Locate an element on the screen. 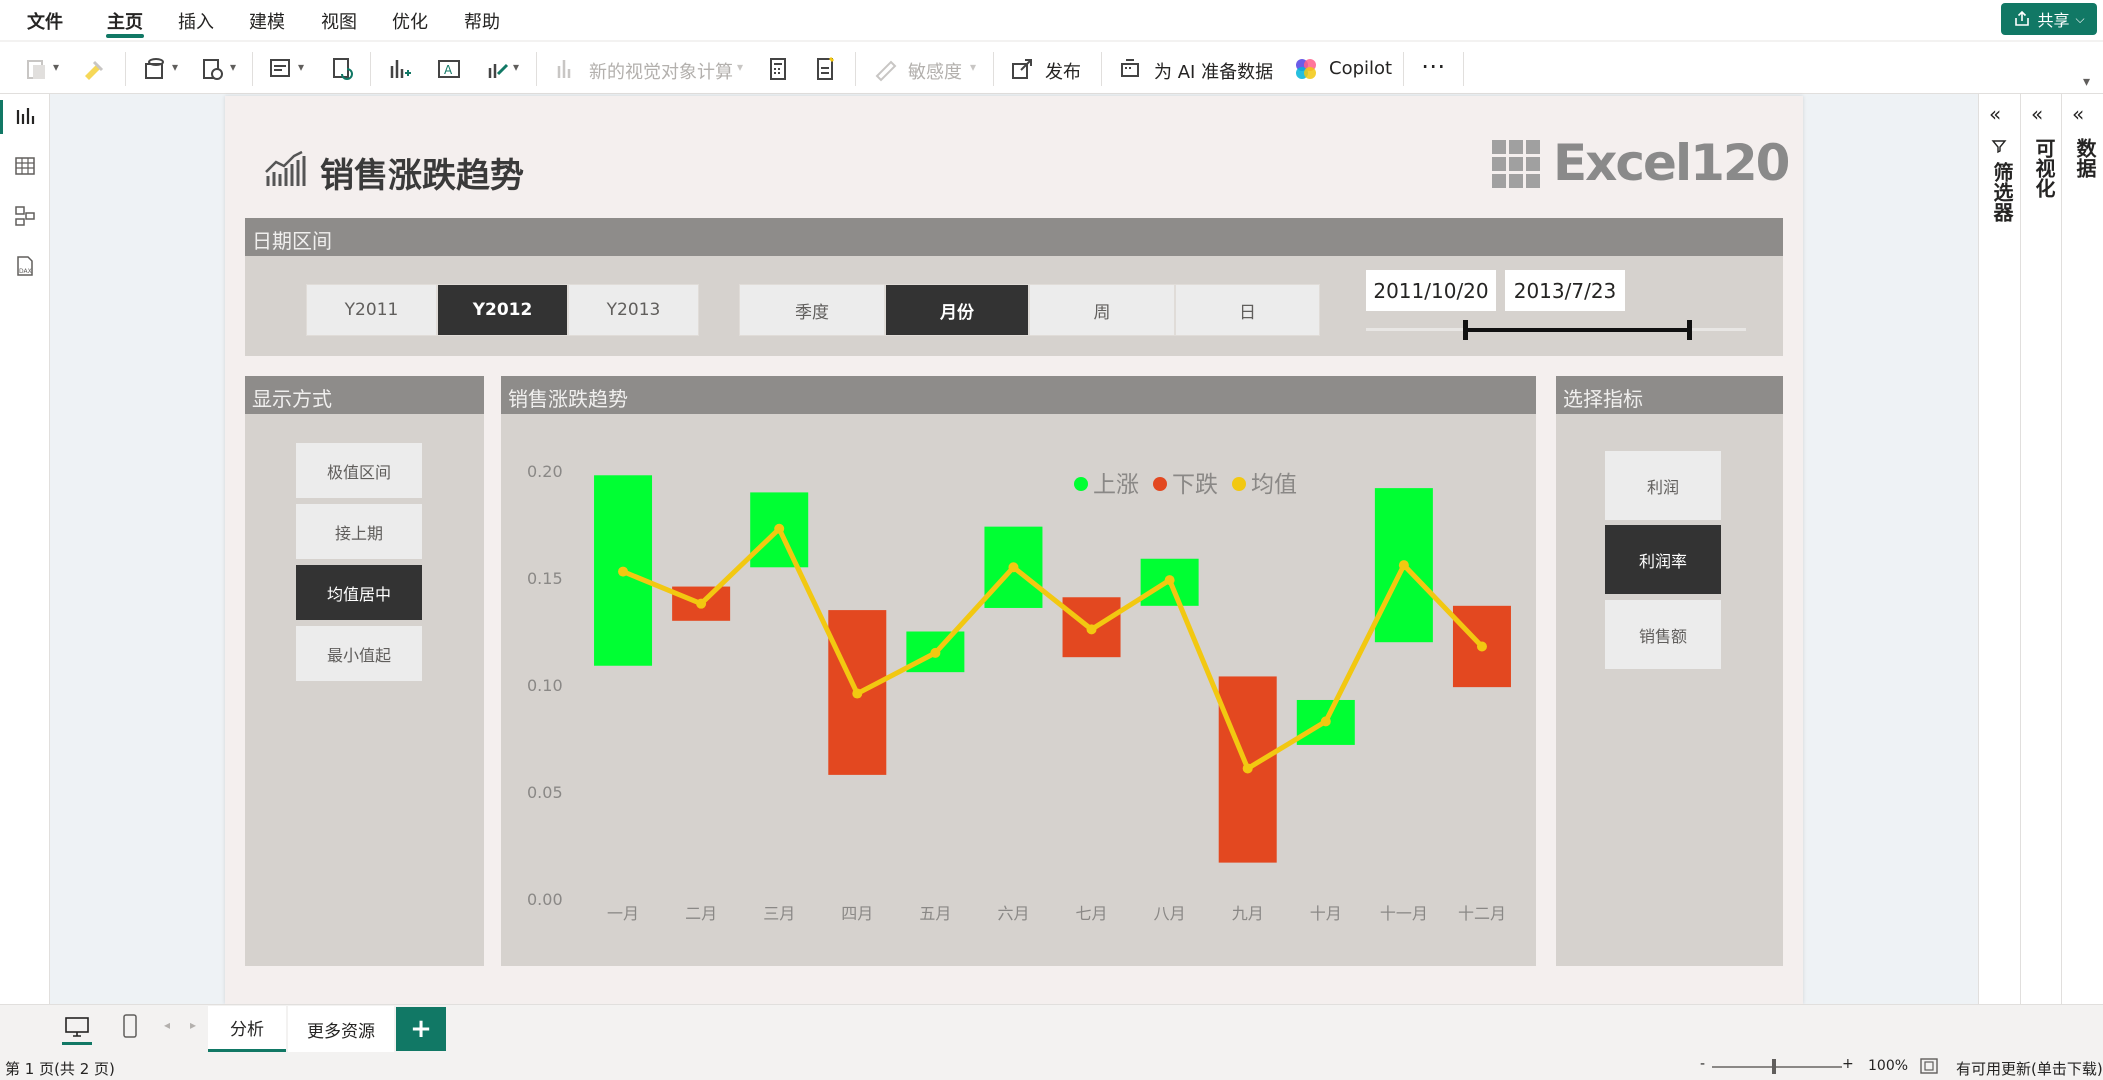 The width and height of the screenshot is (2103, 1080). menu-home: 主页 is located at coordinates (125, 22).